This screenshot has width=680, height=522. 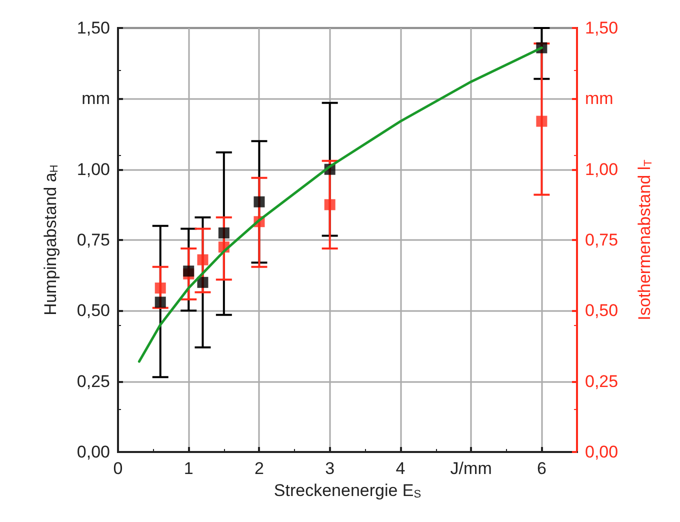 What do you see at coordinates (601, 310) in the screenshot?
I see `y2-tick-label: 0,50` at bounding box center [601, 310].